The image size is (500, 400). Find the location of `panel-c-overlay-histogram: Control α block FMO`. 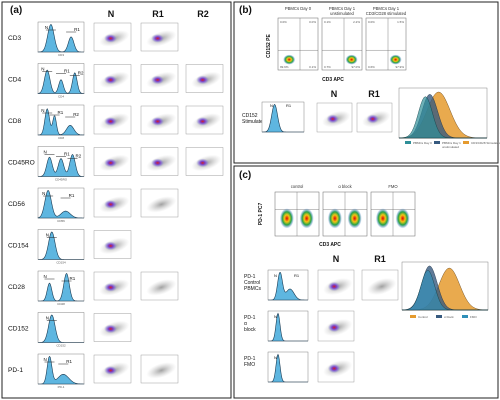

panel-c-overlay-histogram: Control α block FMO is located at coordinates (445, 290).